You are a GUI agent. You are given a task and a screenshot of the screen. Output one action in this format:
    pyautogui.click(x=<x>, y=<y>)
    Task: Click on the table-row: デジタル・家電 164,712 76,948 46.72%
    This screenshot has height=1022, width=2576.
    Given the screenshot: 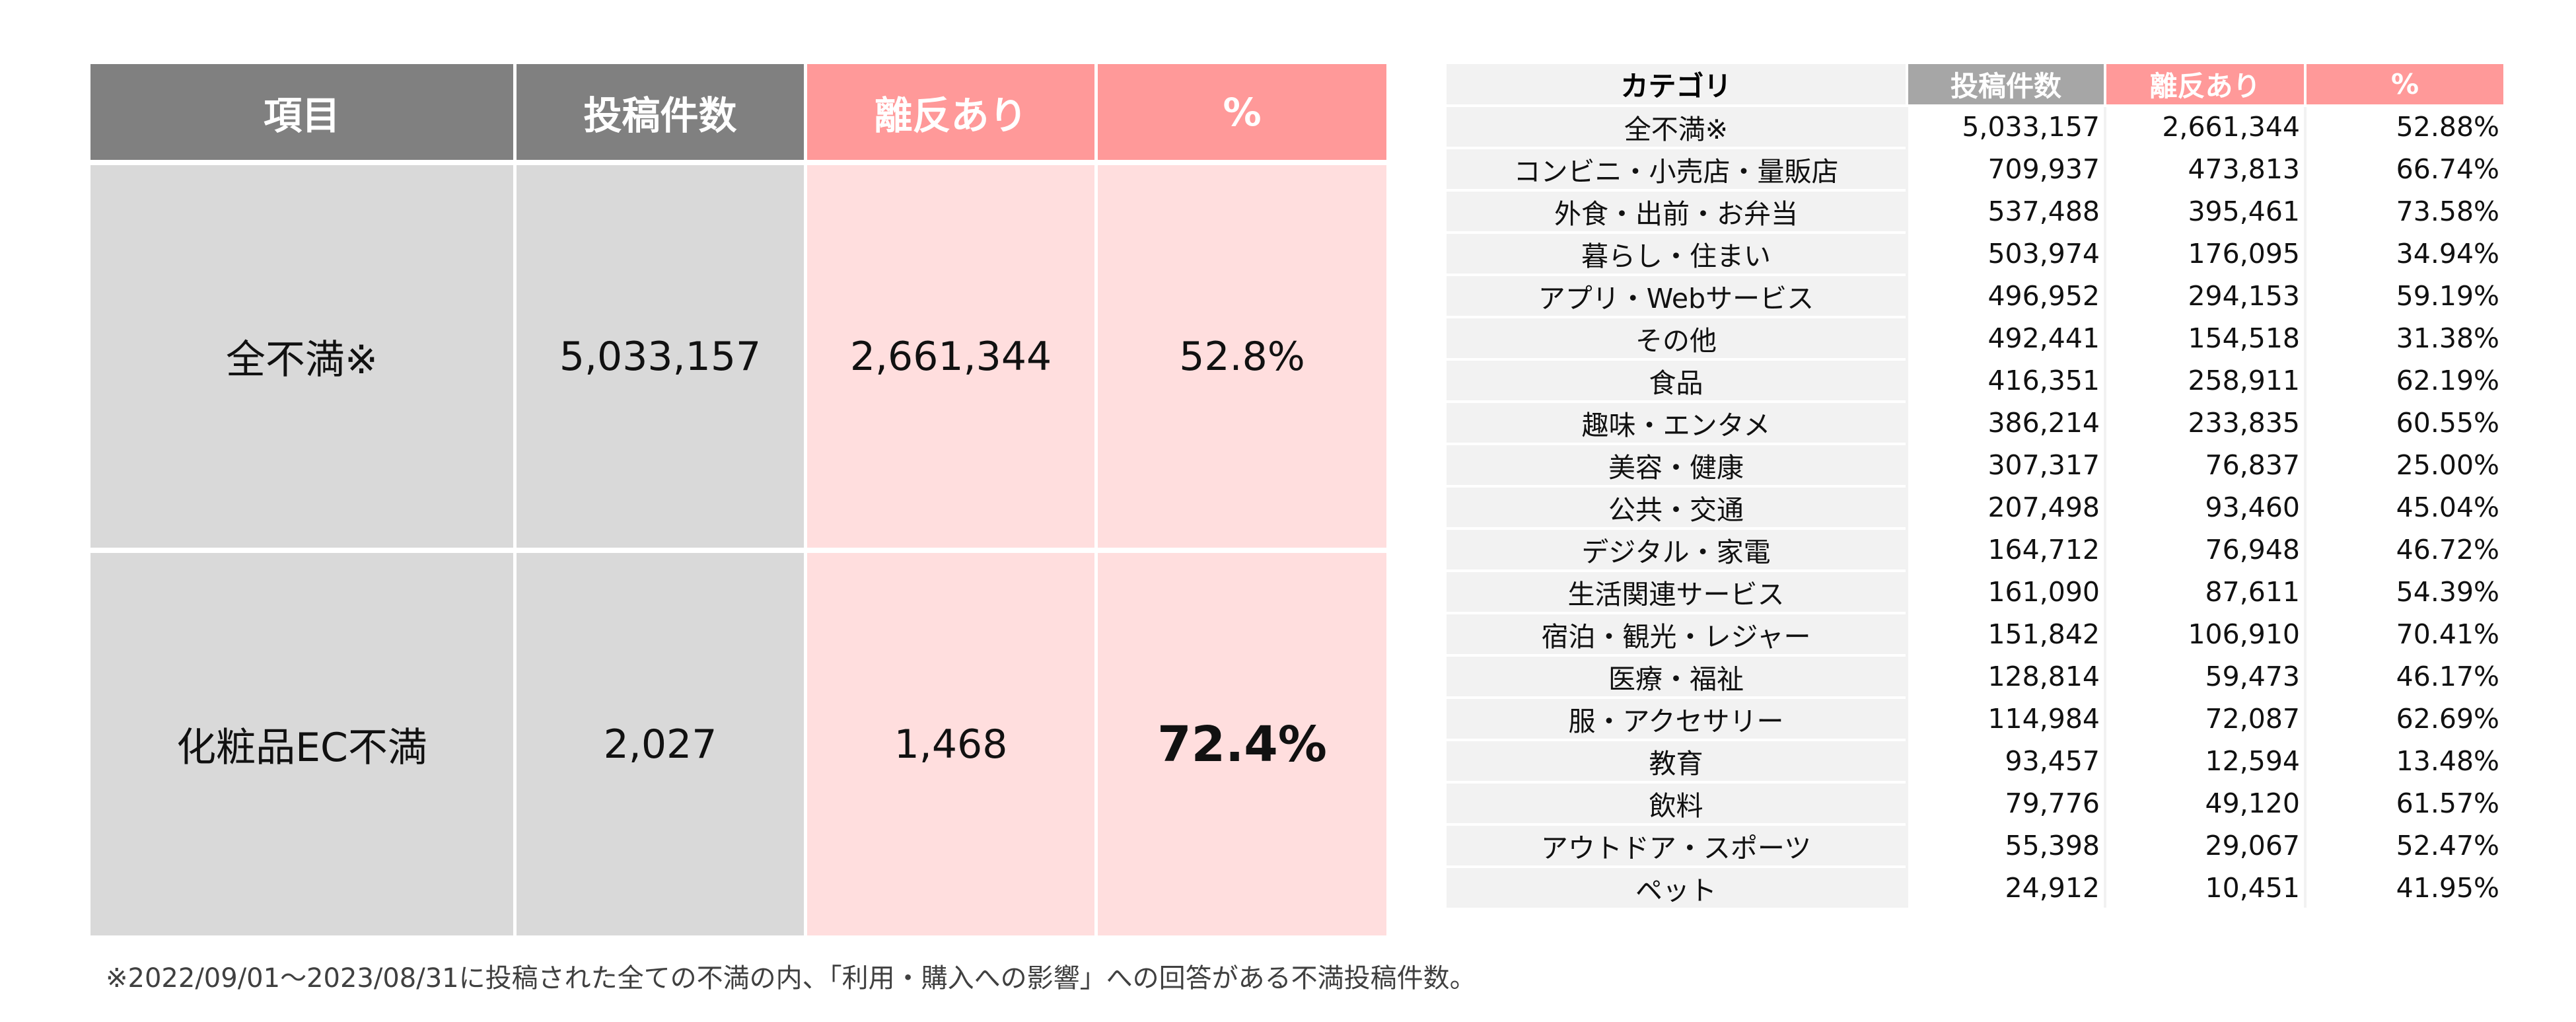 What is the action you would take?
    pyautogui.click(x=1975, y=549)
    